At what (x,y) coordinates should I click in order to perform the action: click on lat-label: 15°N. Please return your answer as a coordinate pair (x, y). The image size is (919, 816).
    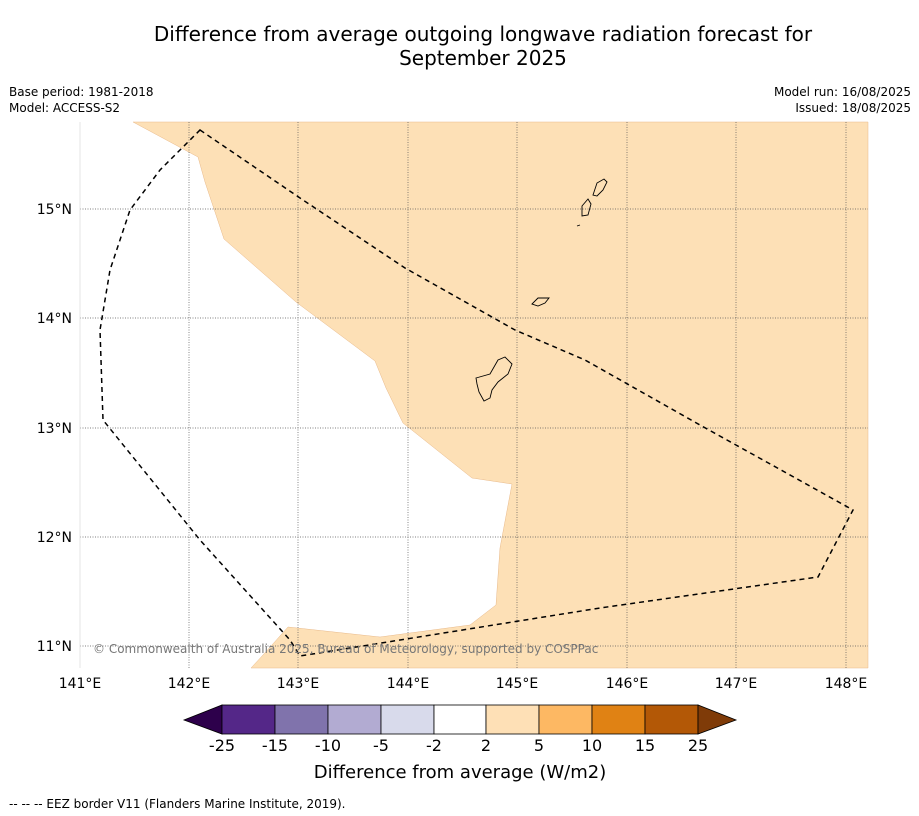
    Looking at the image, I should click on (54, 210).